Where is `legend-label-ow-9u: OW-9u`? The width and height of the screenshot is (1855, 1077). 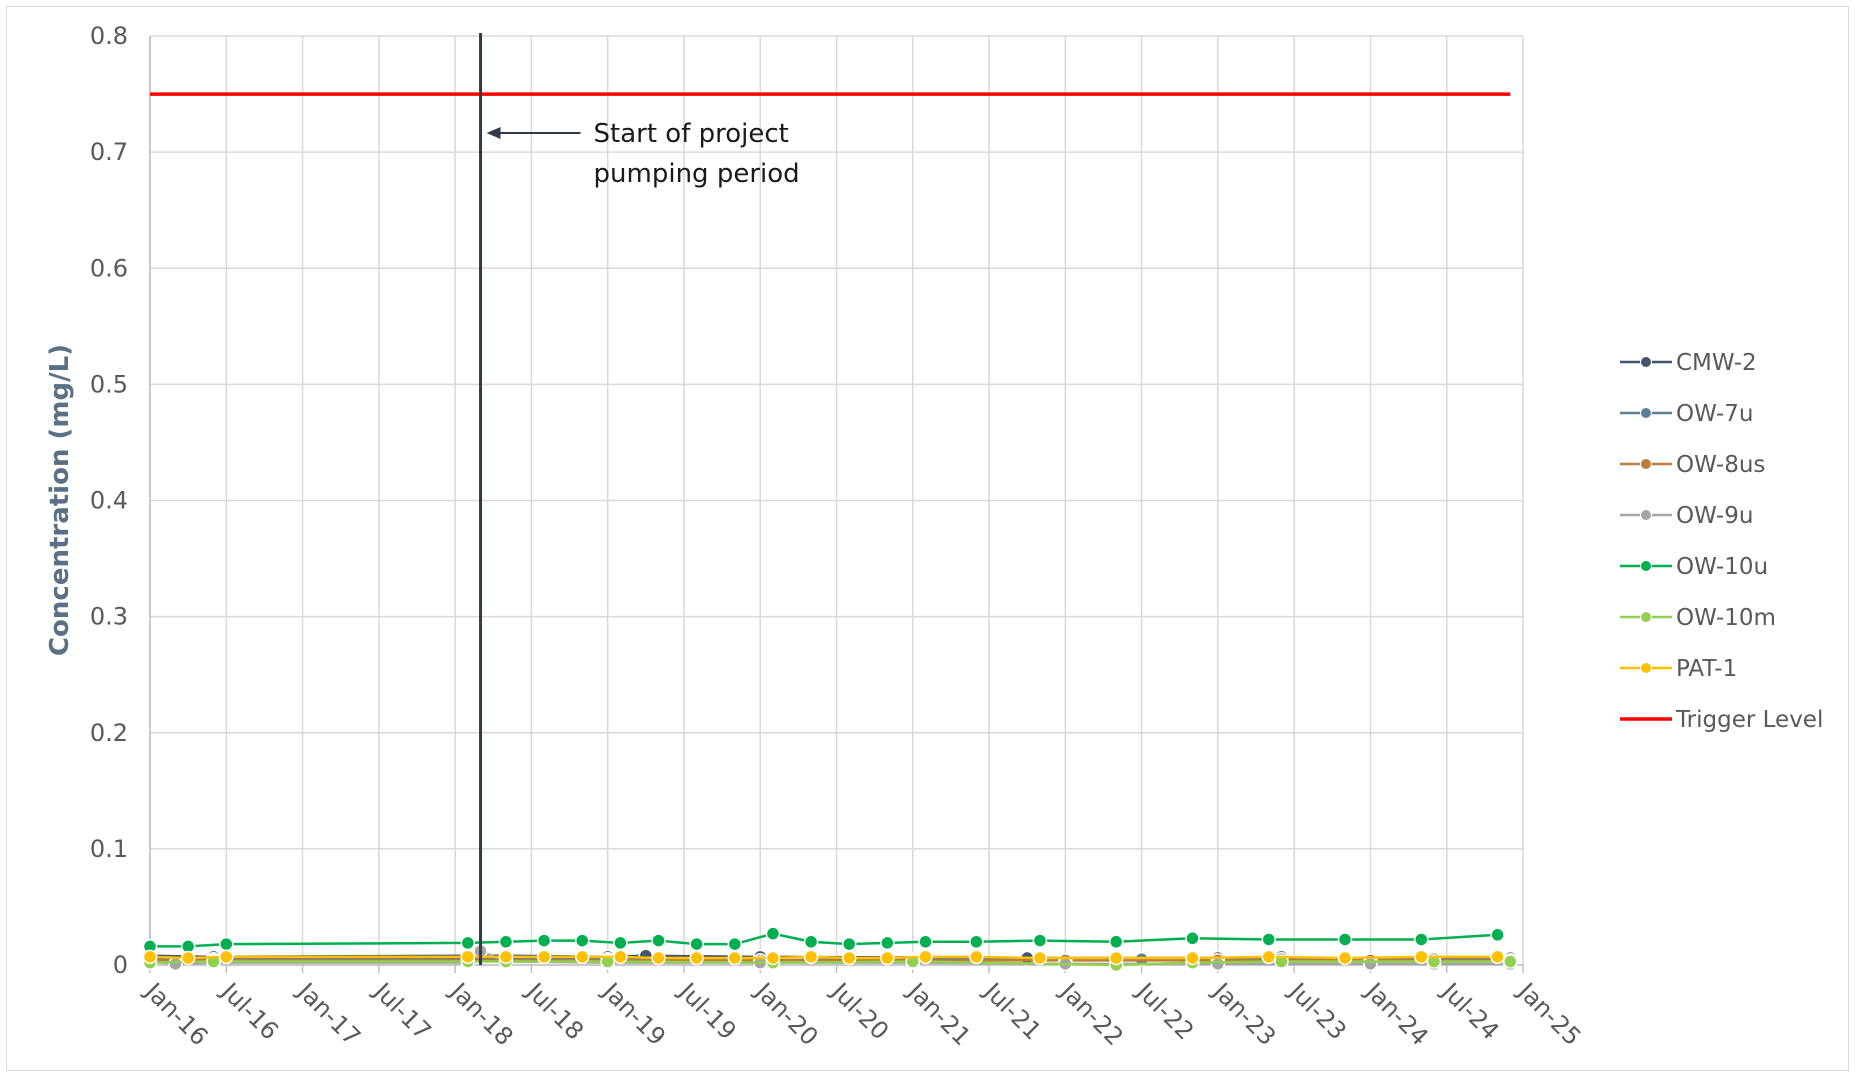 legend-label-ow-9u: OW-9u is located at coordinates (1714, 516).